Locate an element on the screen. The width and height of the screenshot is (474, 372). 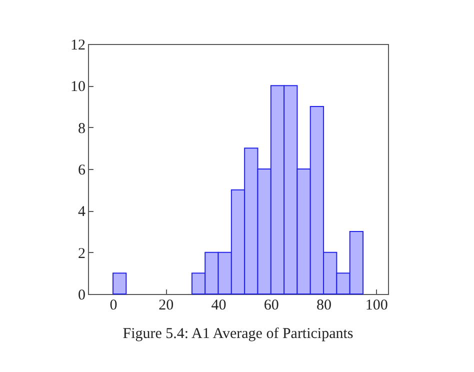
x-tick-label: 40 is located at coordinates (218, 306).